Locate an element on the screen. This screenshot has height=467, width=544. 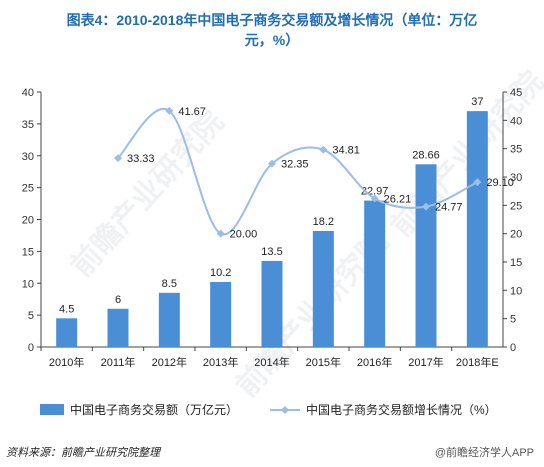
y-left-tick-label: 10 is located at coordinates (28, 284).